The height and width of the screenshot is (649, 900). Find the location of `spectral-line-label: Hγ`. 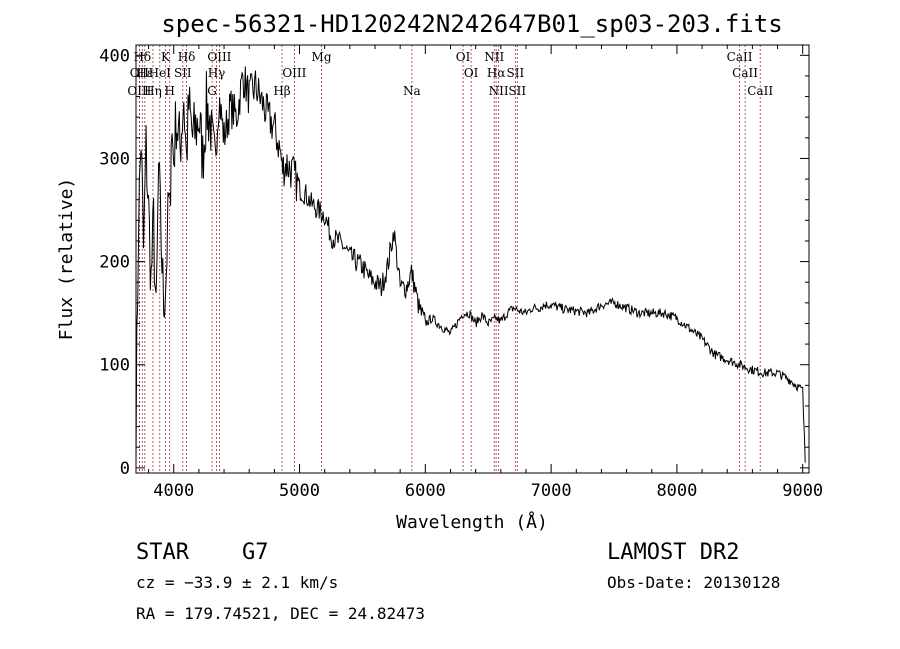

spectral-line-label: Hγ is located at coordinates (217, 73).